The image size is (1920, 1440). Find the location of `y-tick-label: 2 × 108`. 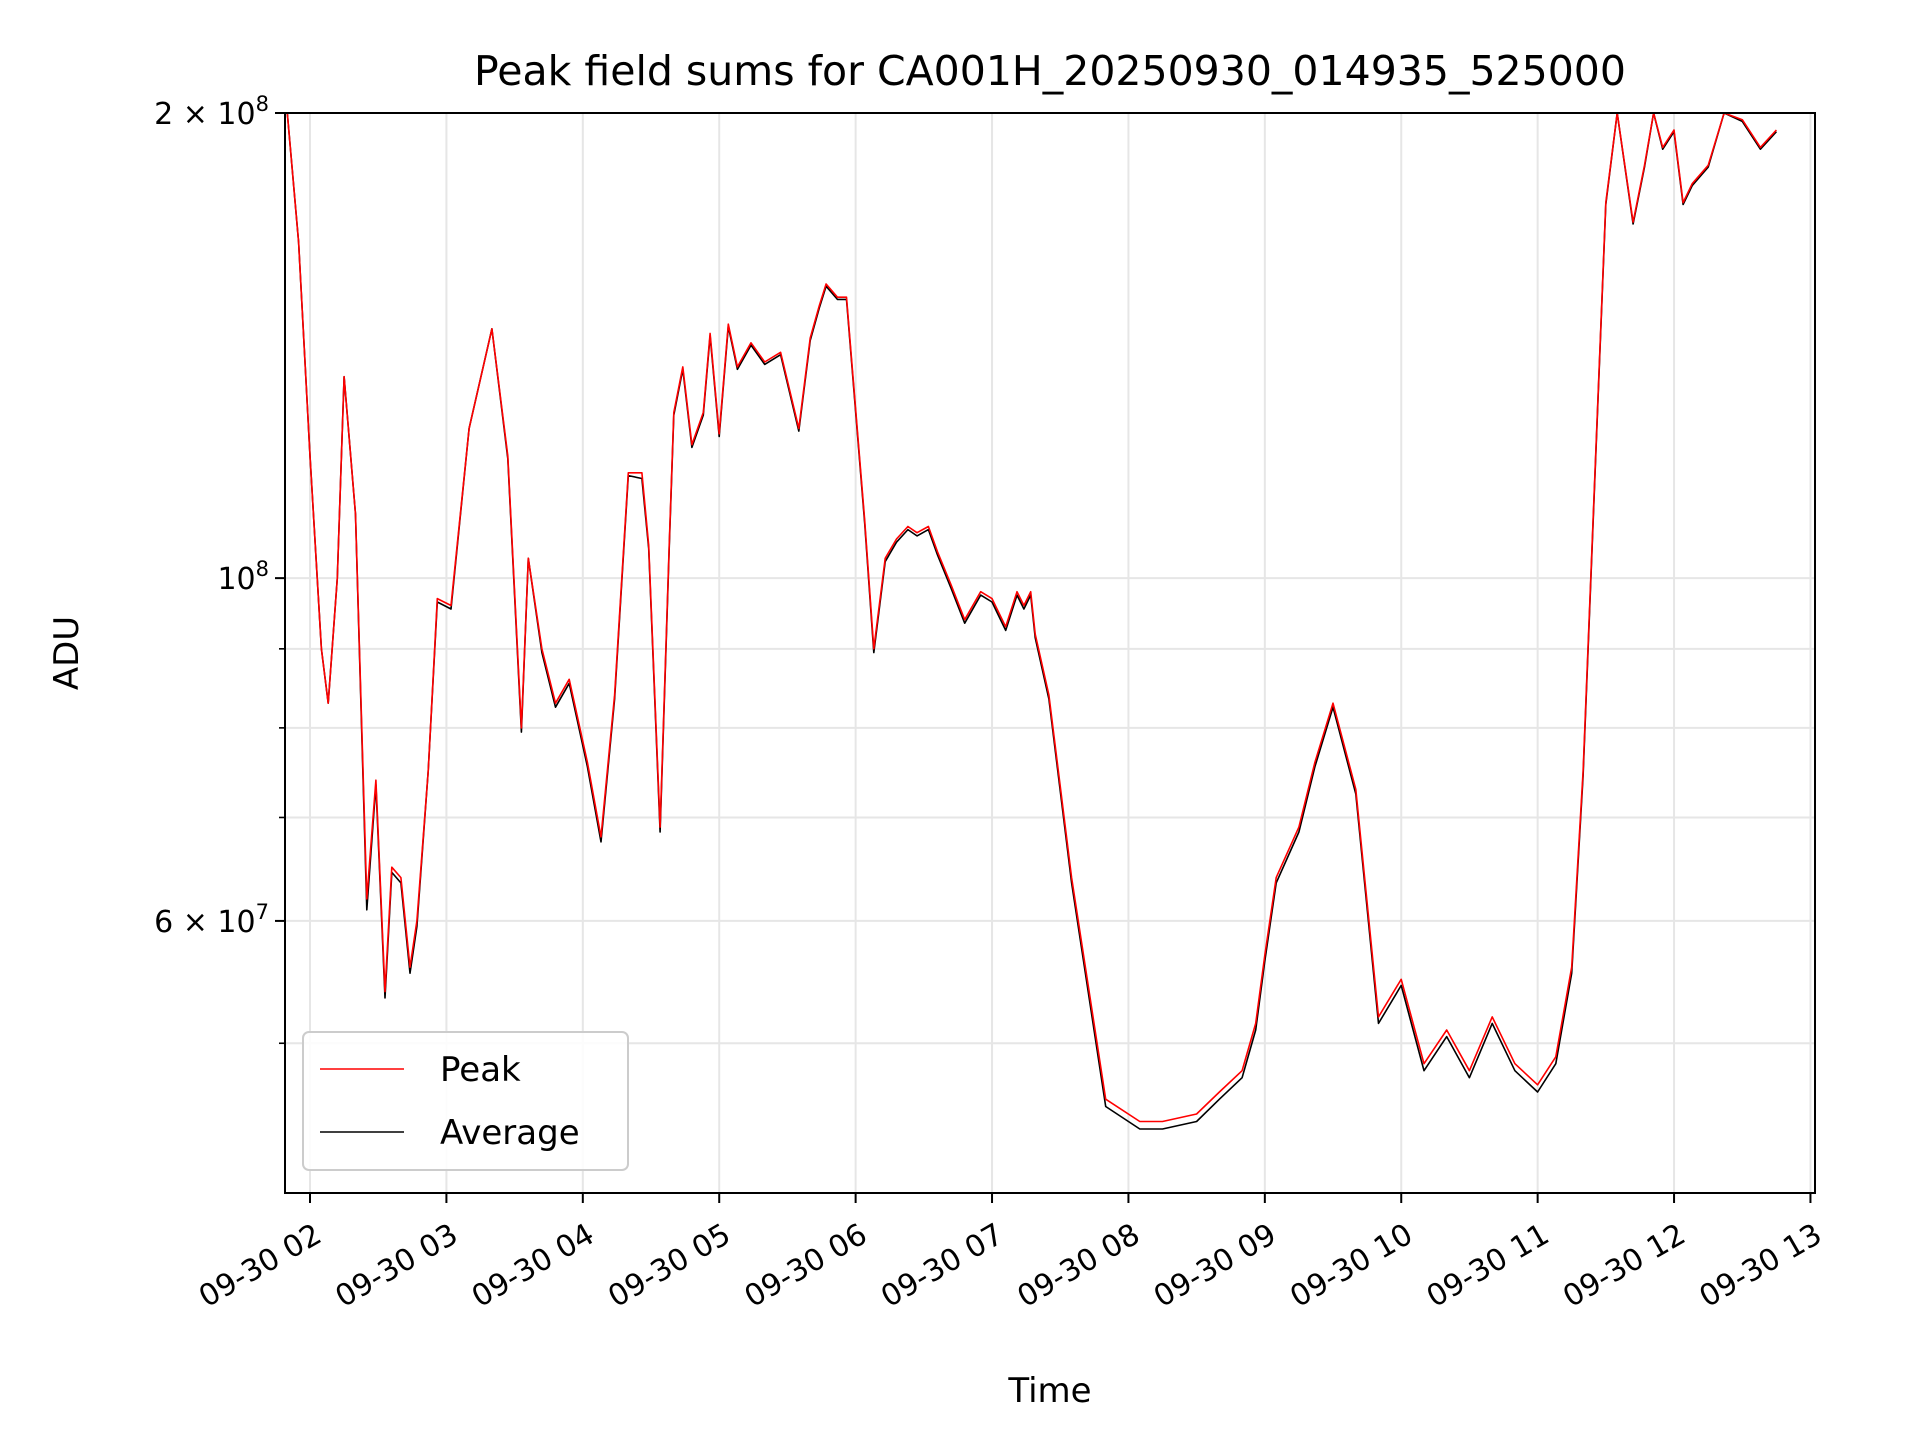

y-tick-label: 2 × 108 is located at coordinates (211, 112).